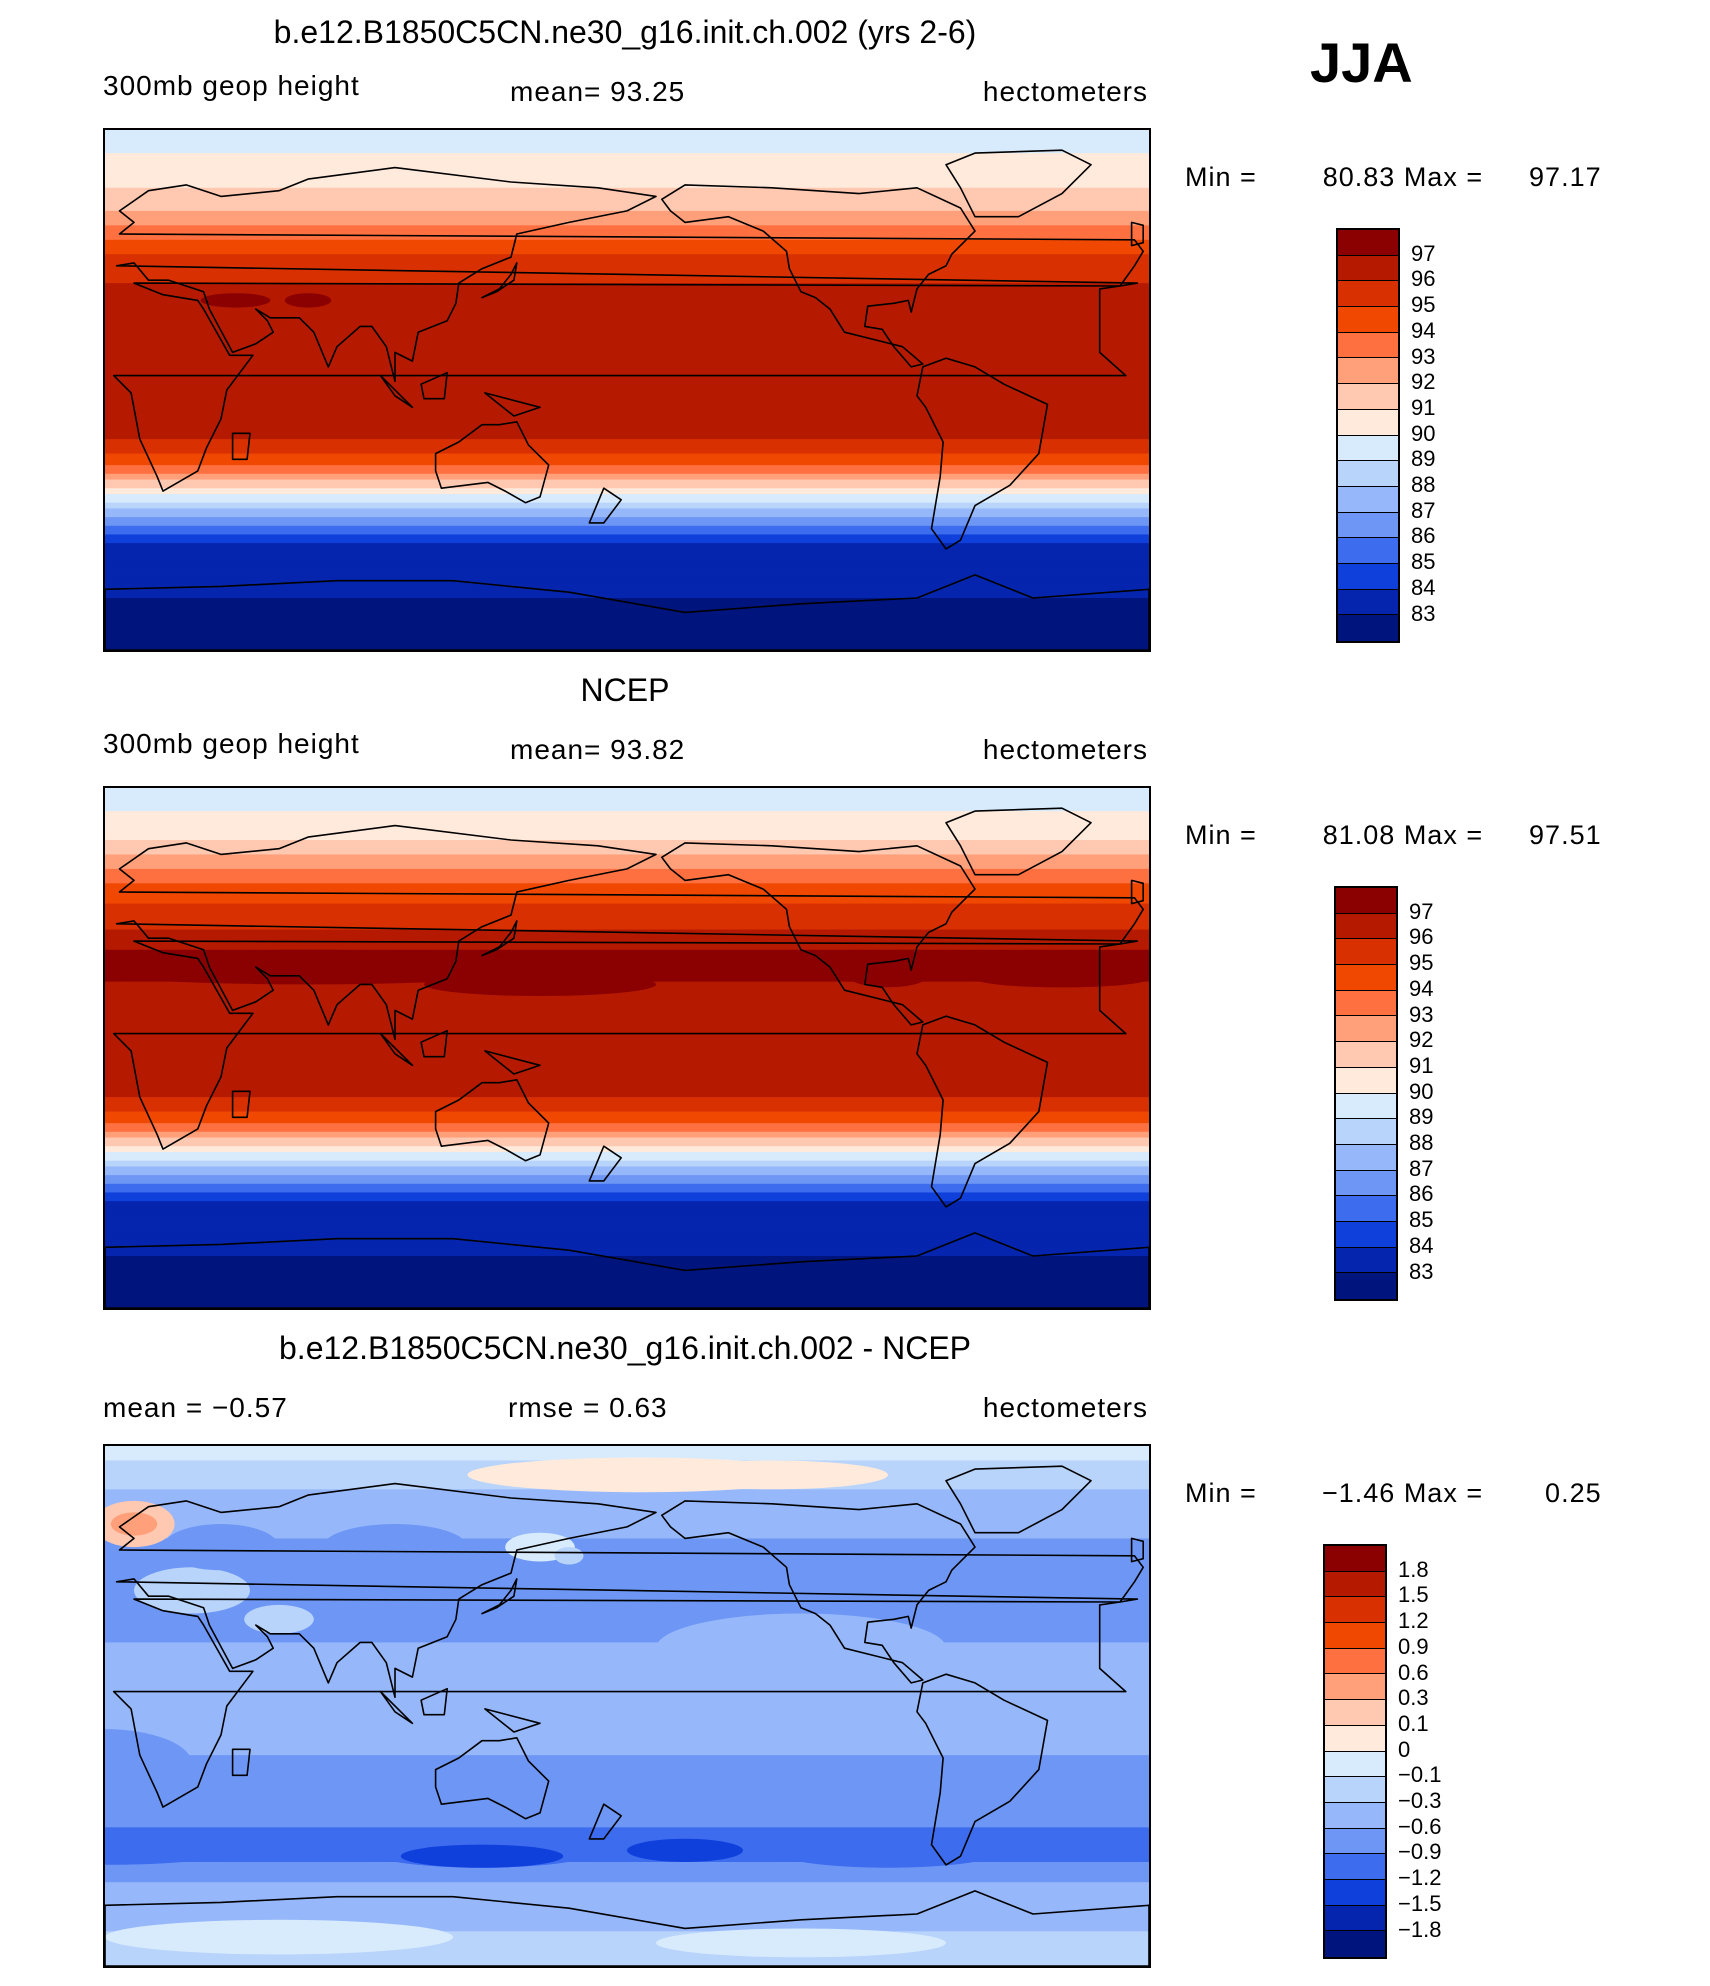 Image resolution: width=1710 pixels, height=1986 pixels. Describe the element at coordinates (1443, 177) in the screenshot. I see `max-label: Max =` at that location.